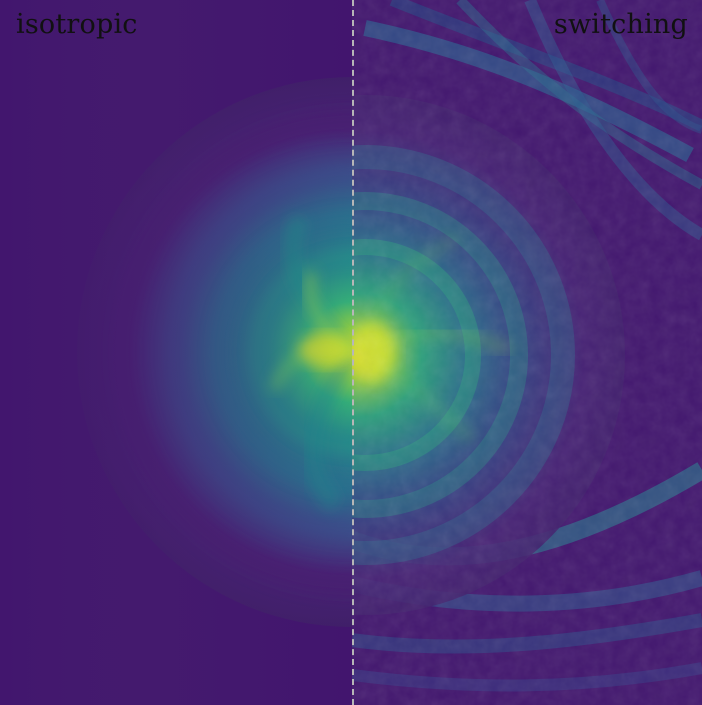  Describe the element at coordinates (620, 24) in the screenshot. I see `switching-label: switching` at that location.